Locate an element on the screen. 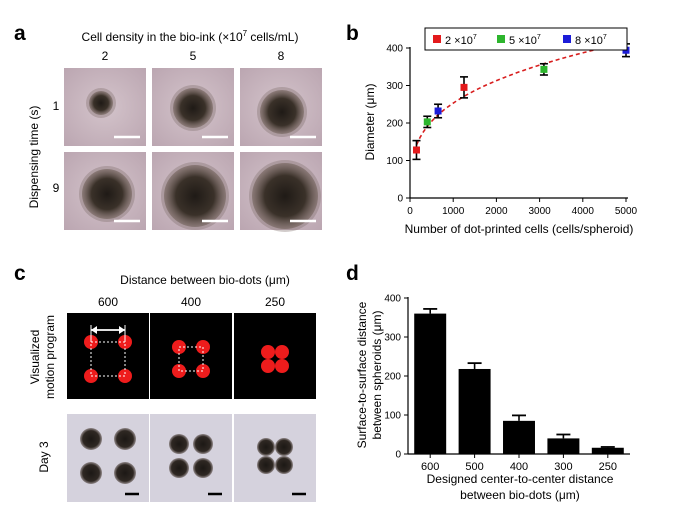  panel-label-b: b is located at coordinates (352, 33).